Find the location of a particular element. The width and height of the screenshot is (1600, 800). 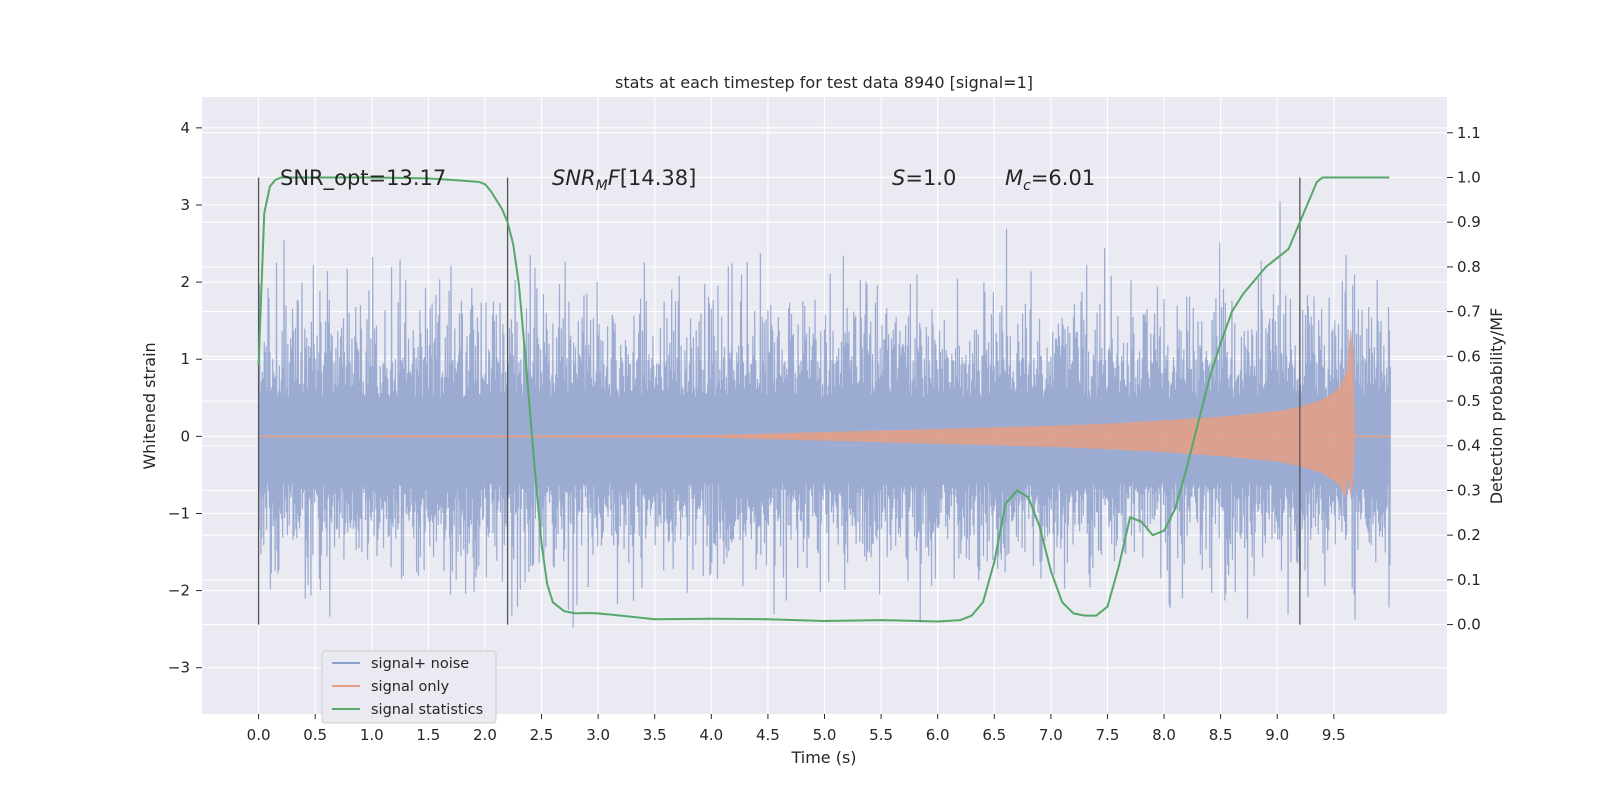

x-tick-label: 6.5 is located at coordinates (994, 735).